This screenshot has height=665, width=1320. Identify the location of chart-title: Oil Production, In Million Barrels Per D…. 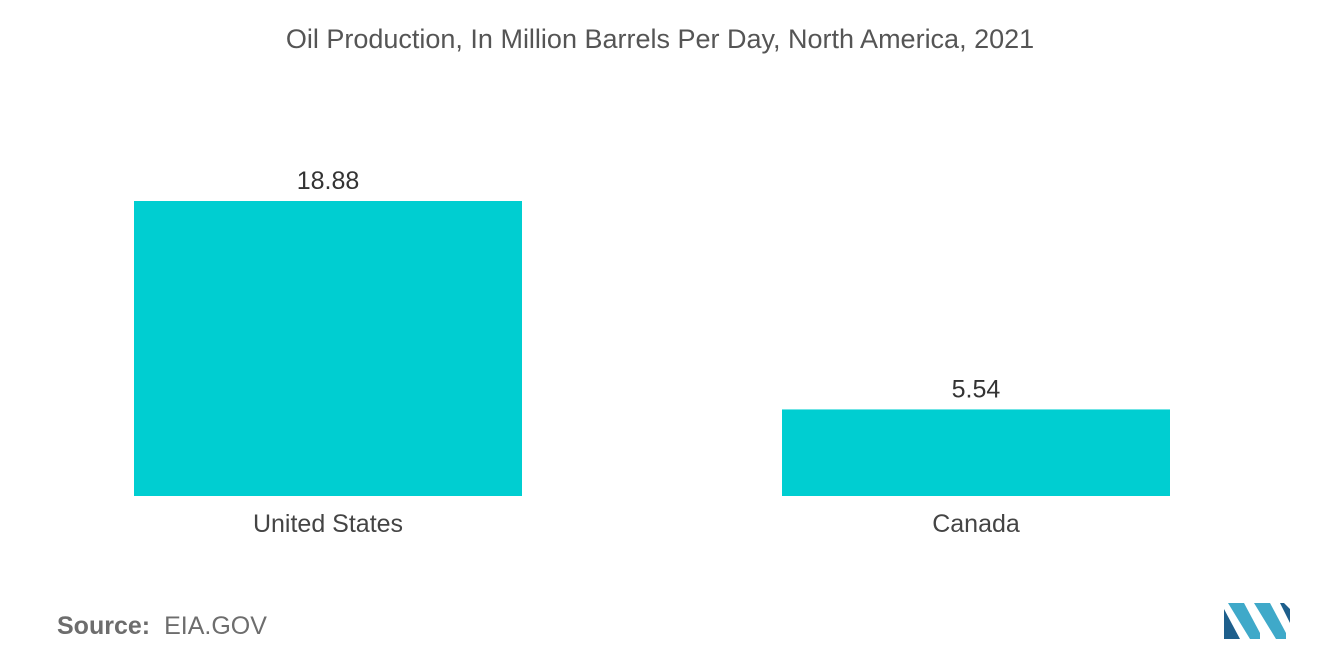
(660, 39).